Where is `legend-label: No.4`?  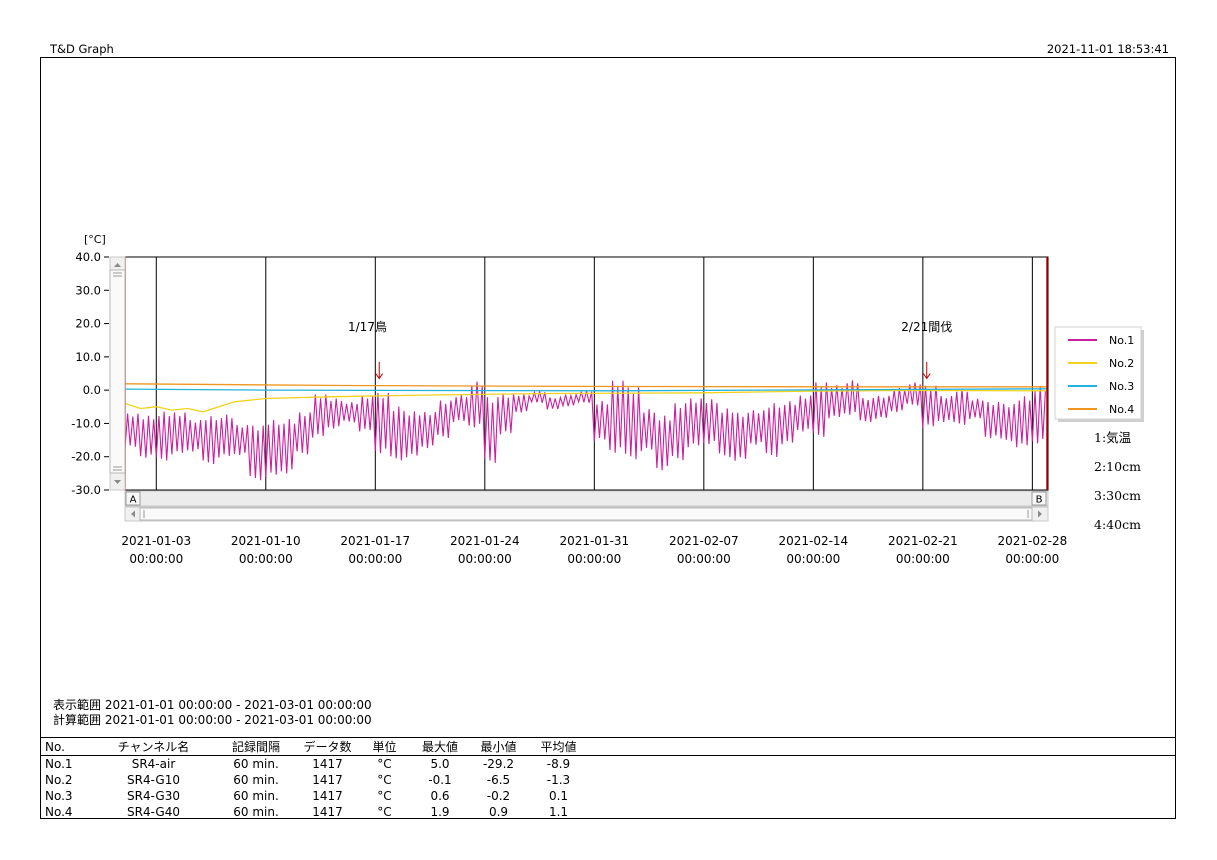 legend-label: No.4 is located at coordinates (1121, 409).